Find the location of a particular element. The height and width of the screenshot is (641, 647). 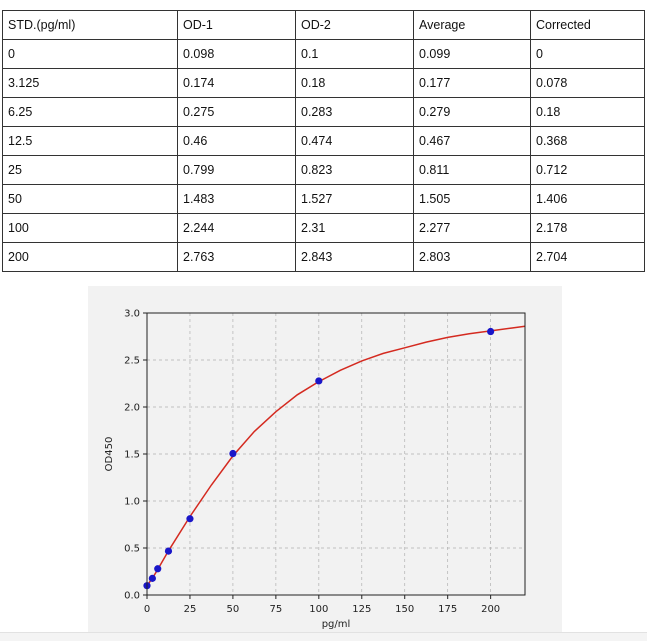

table-cell: 0.098 is located at coordinates (236, 54).